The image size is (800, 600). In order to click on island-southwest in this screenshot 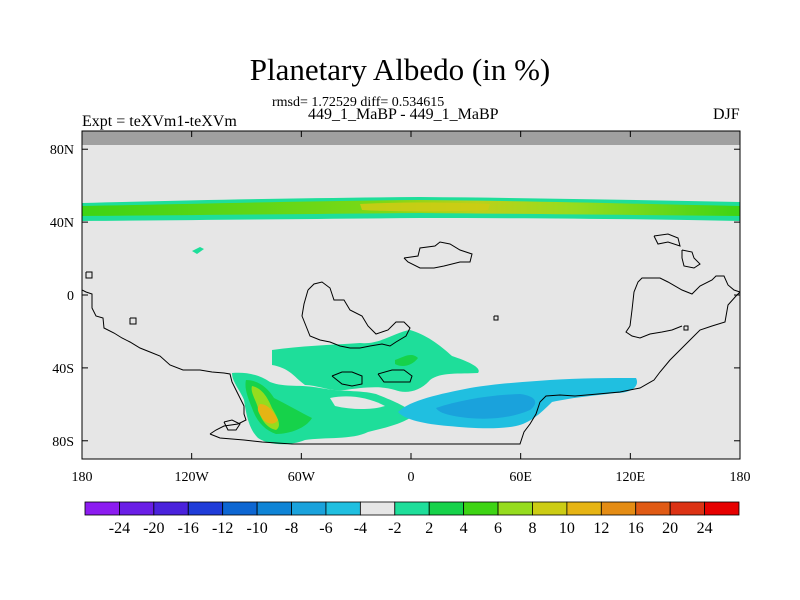, I will do `click(232, 425)`.